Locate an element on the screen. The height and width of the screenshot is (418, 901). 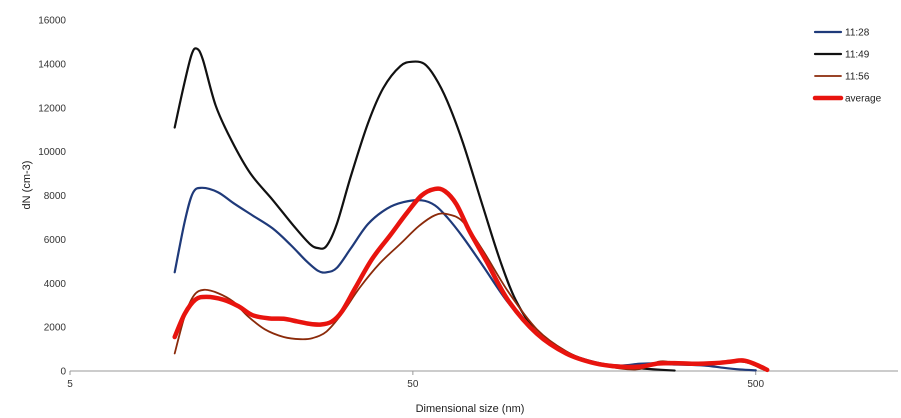
y-axis-ticks: 0 2000 4000 6000 8000 10000 12000 14000 16000 is located at coordinates (52, 197).